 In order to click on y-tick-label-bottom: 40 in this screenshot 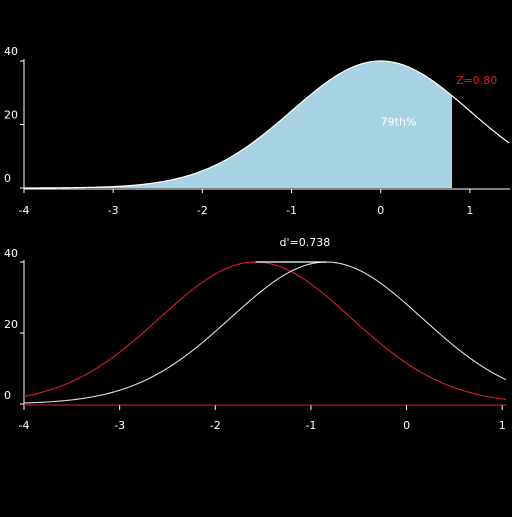, I will do `click(11, 253)`.